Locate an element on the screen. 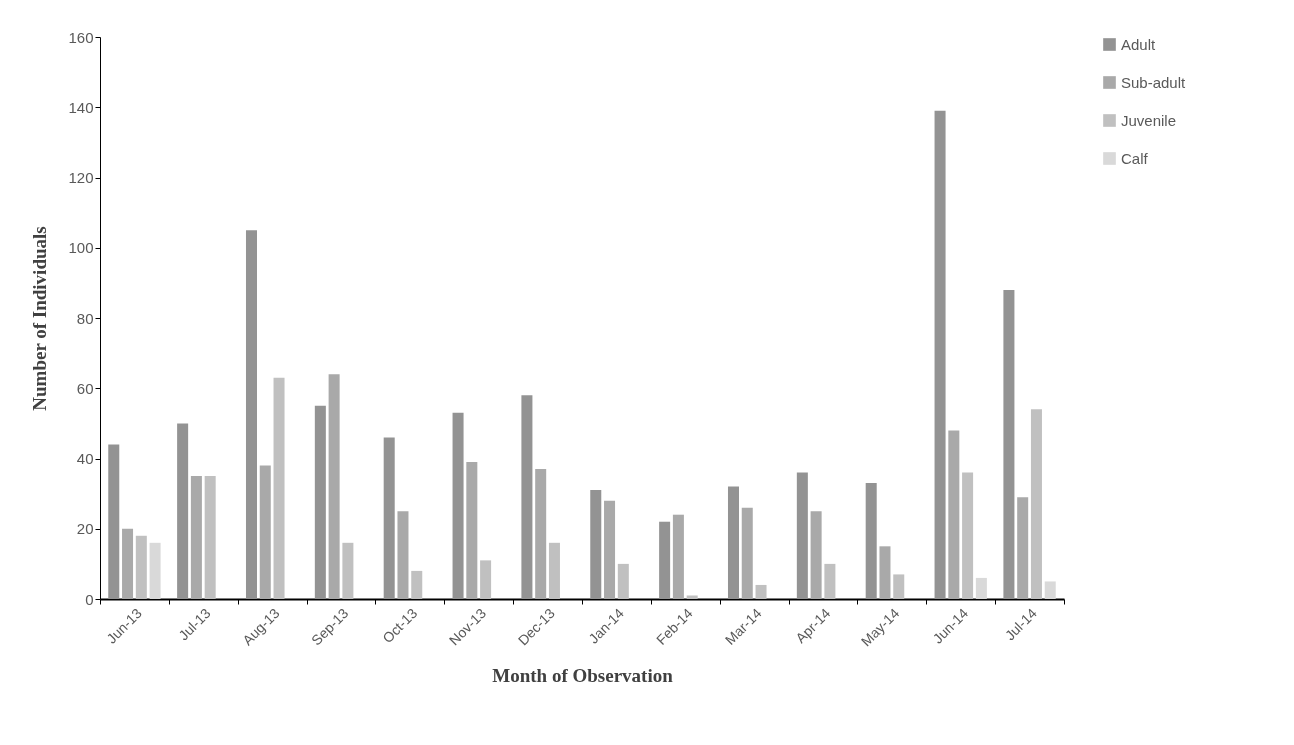 This screenshot has width=1294, height=745. y-tick-label: 80 is located at coordinates (85, 318).